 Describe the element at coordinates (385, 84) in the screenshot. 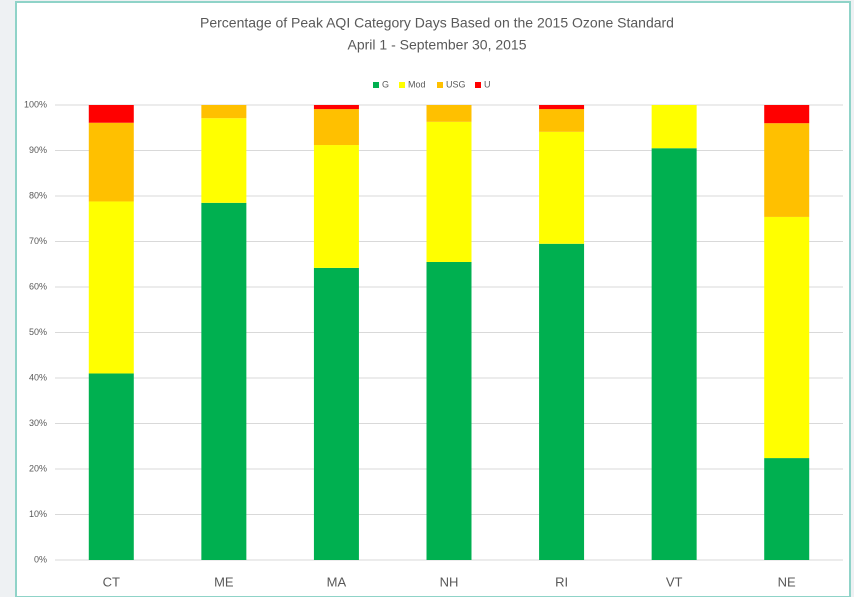

I see `legend-label: G` at that location.